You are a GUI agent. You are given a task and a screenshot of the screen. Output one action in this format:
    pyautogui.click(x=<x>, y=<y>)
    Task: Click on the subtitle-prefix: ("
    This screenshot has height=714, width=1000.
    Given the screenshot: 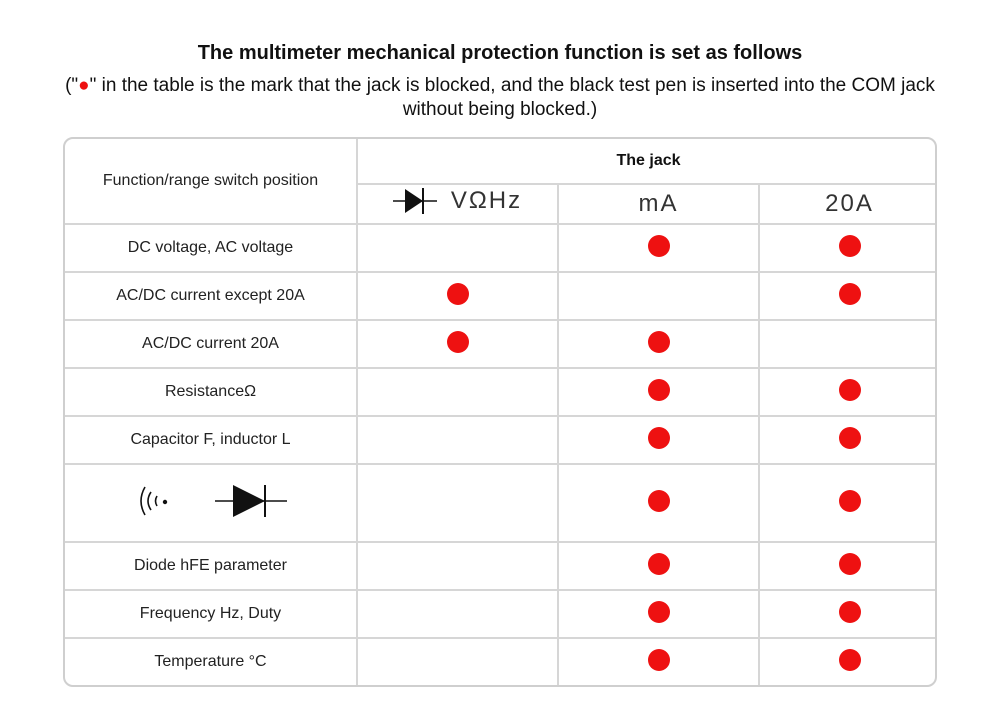 What is the action you would take?
    pyautogui.click(x=72, y=85)
    